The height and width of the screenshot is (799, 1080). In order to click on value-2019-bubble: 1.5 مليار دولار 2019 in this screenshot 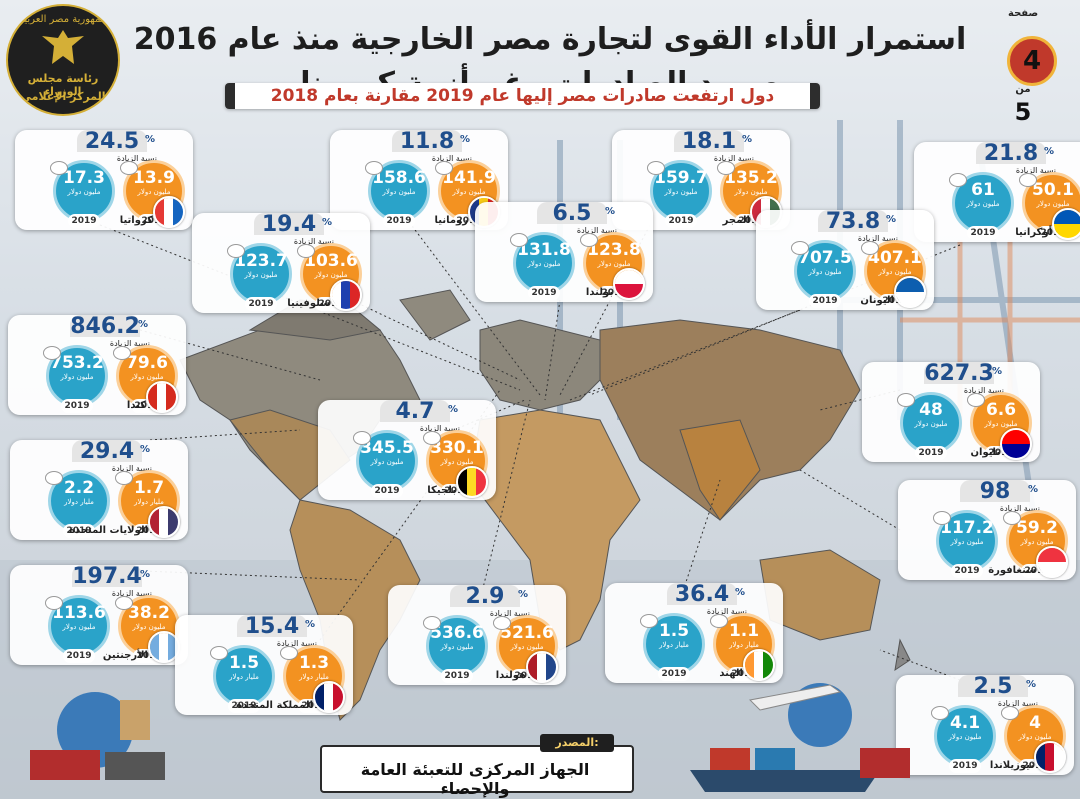, I will do `click(672, 647)`.